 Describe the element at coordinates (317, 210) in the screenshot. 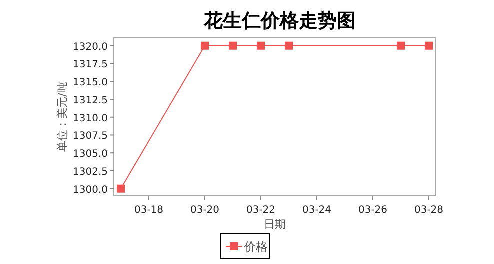

I see `x-tick-label: 03-24` at that location.